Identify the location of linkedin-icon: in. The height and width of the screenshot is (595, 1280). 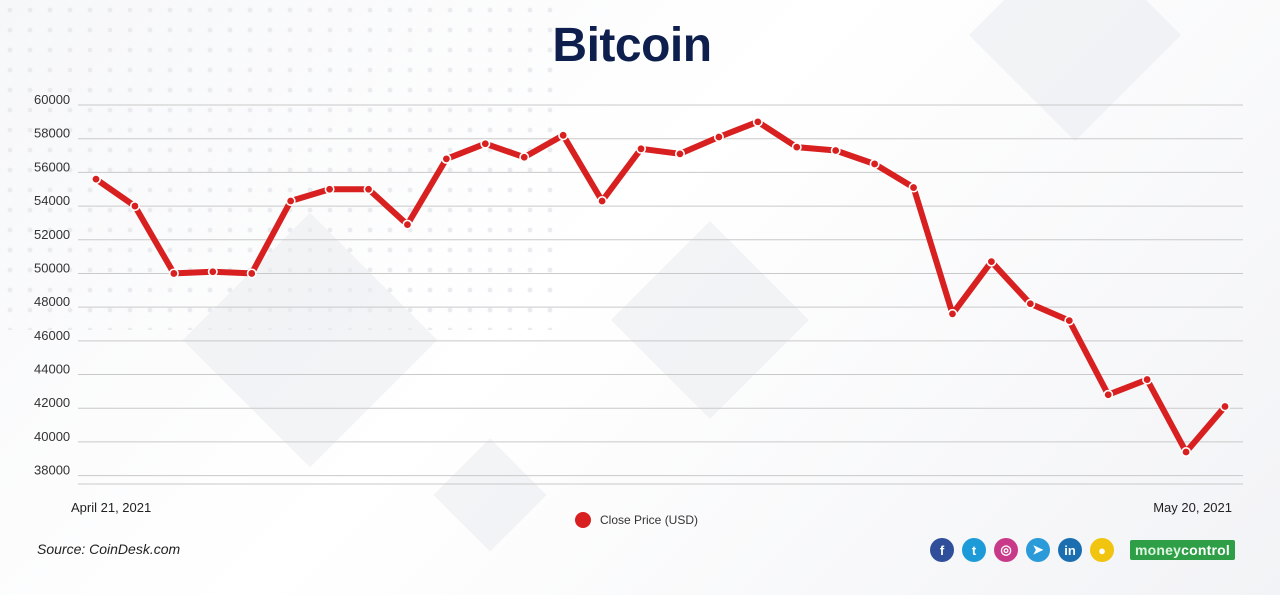
(1070, 550).